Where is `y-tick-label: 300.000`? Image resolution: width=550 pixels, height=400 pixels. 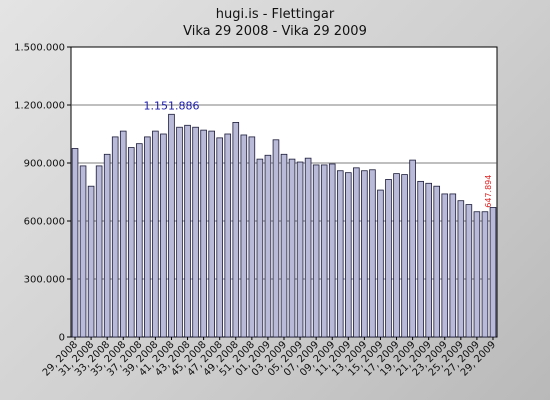
y-tick-label: 300.000 is located at coordinates (44, 280).